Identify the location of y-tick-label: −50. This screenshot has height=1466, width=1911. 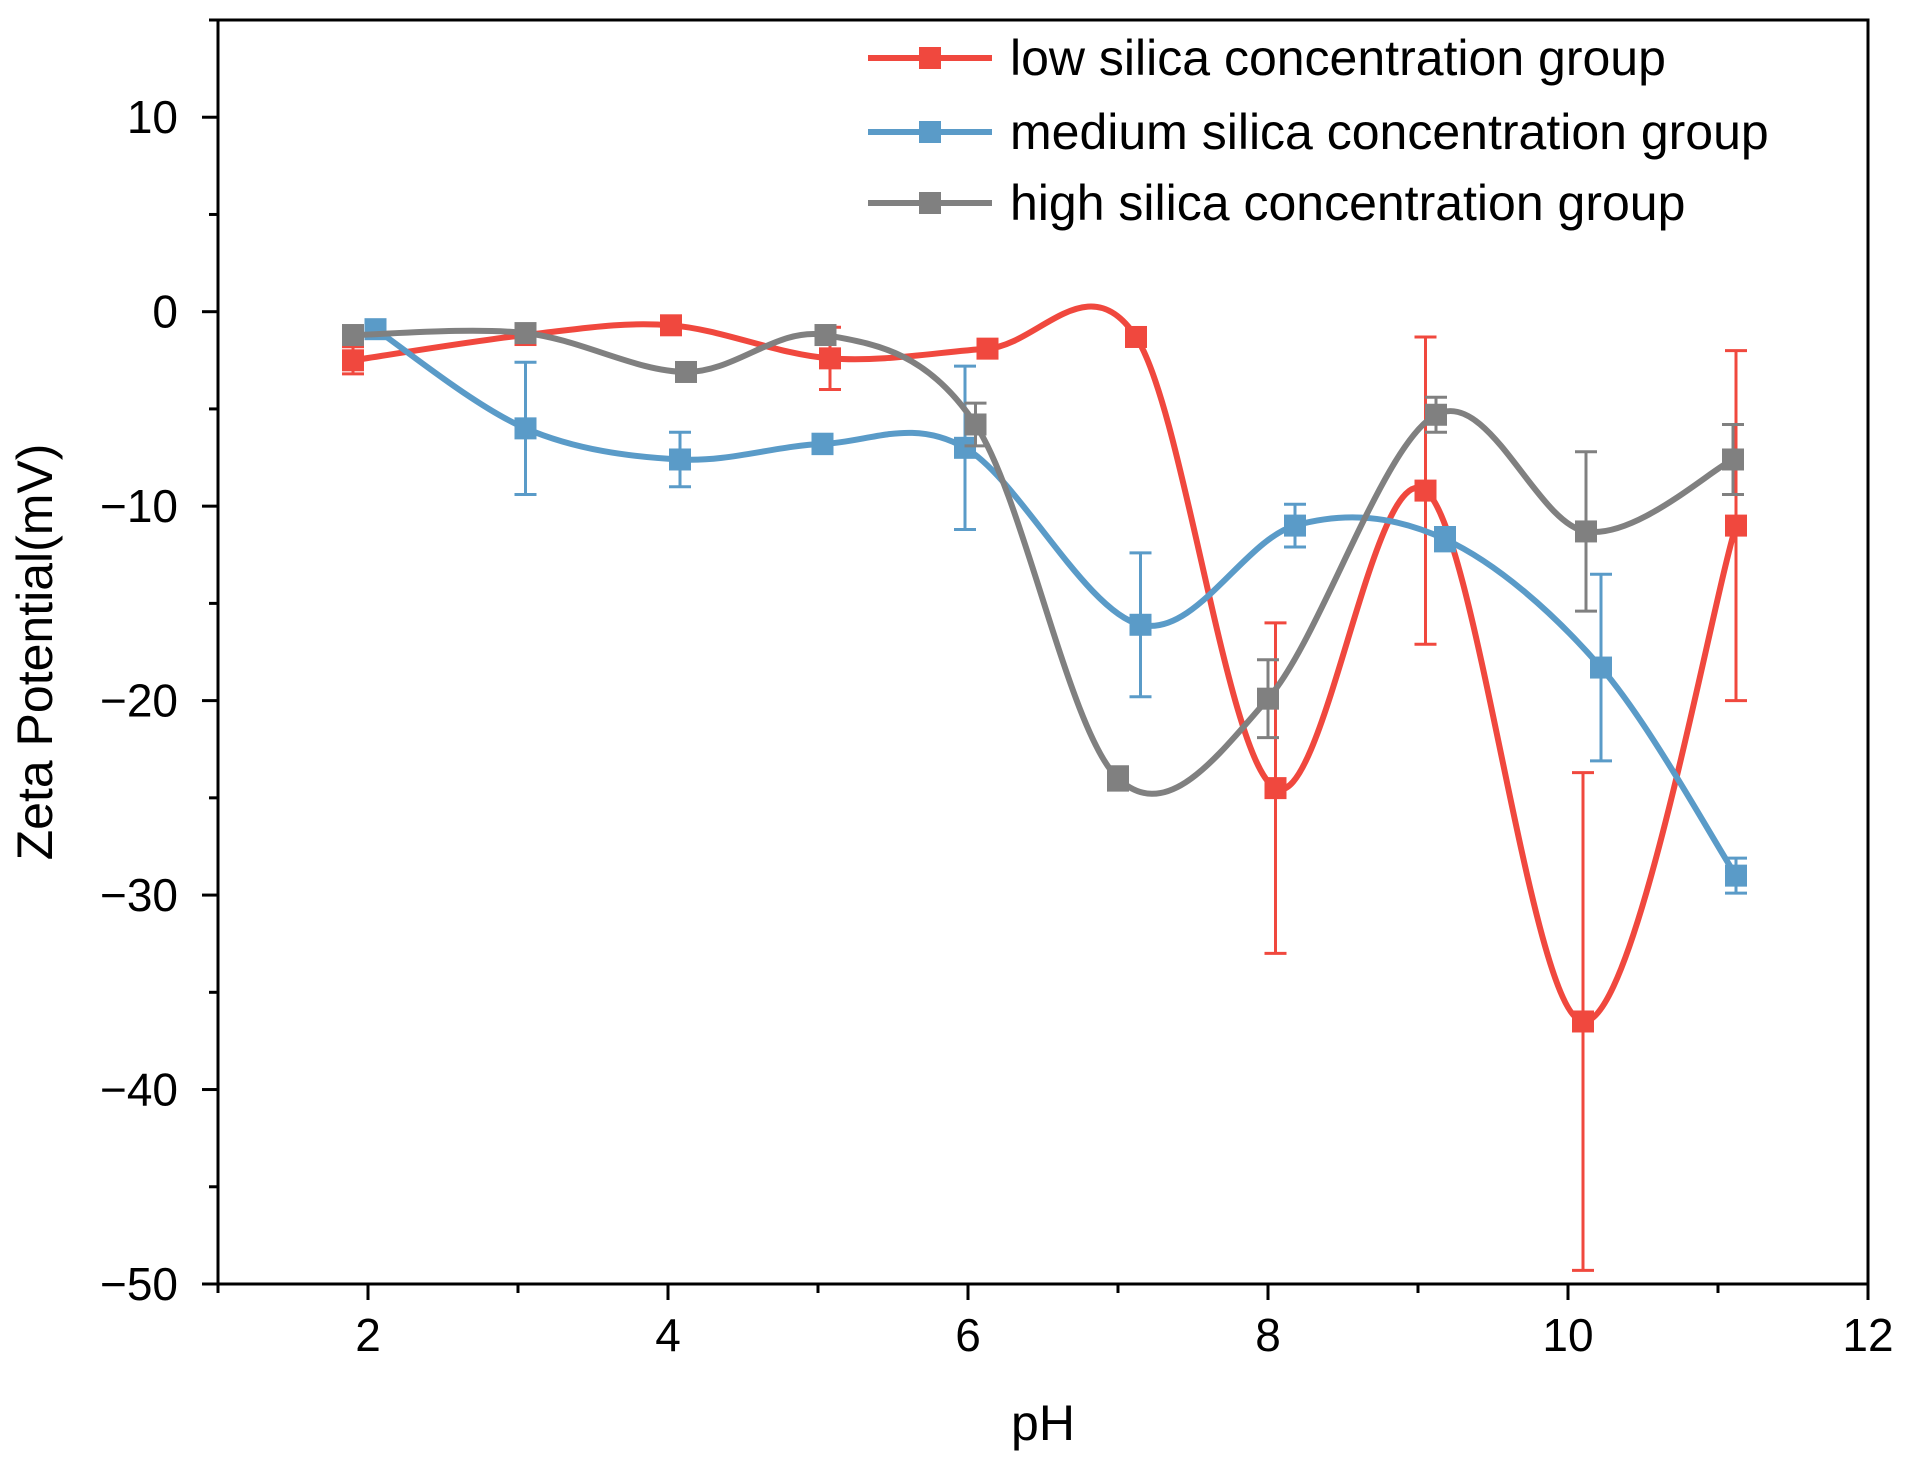
(139, 1284).